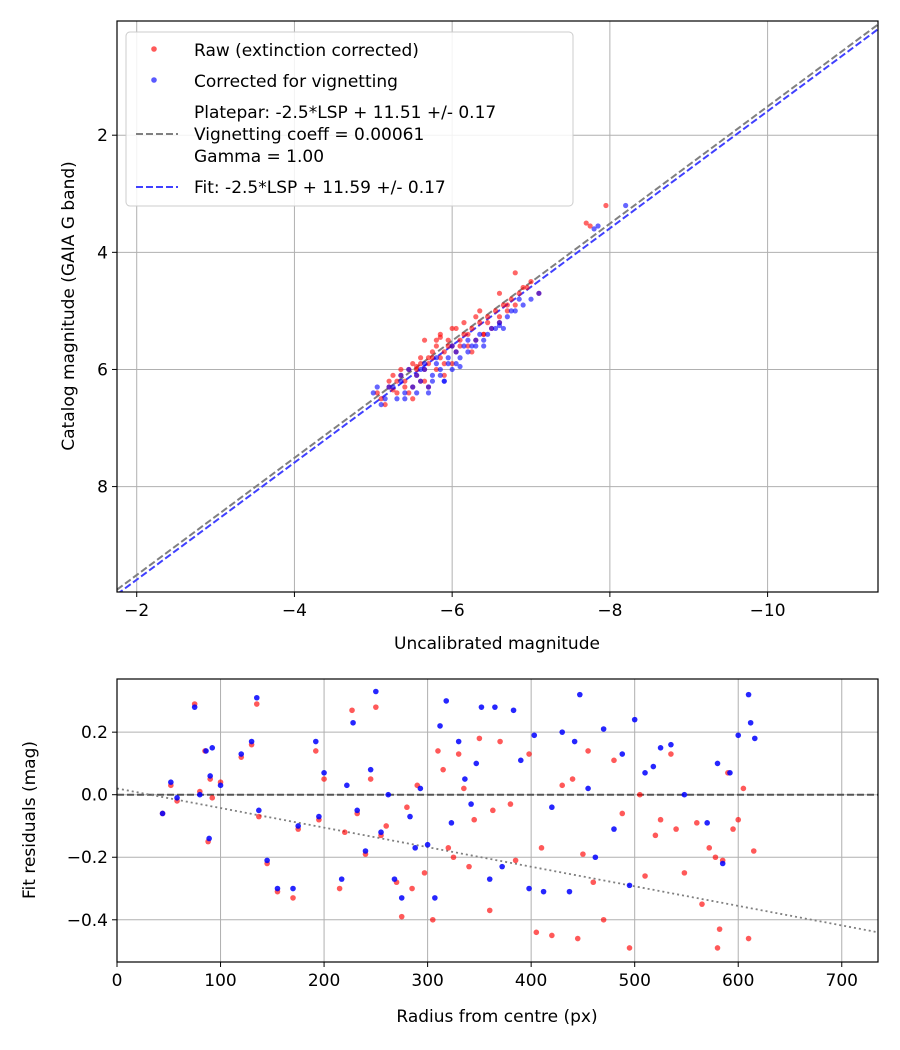  Describe the element at coordinates (30, 820) in the screenshot. I see `bottom-y-axis-label: Fit residuals (mag)` at that location.